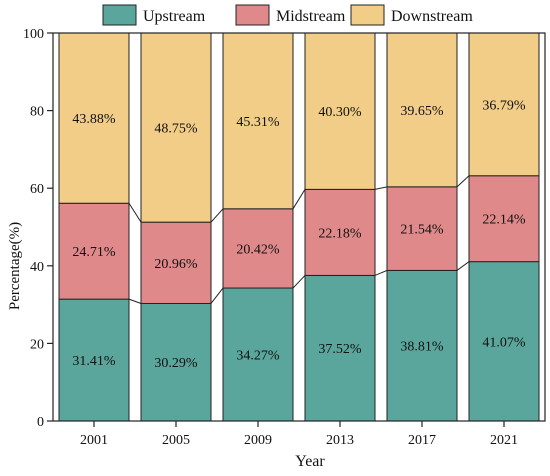 This screenshot has width=550, height=476. I want to click on y-tick-label-80: 80, so click(37, 112).